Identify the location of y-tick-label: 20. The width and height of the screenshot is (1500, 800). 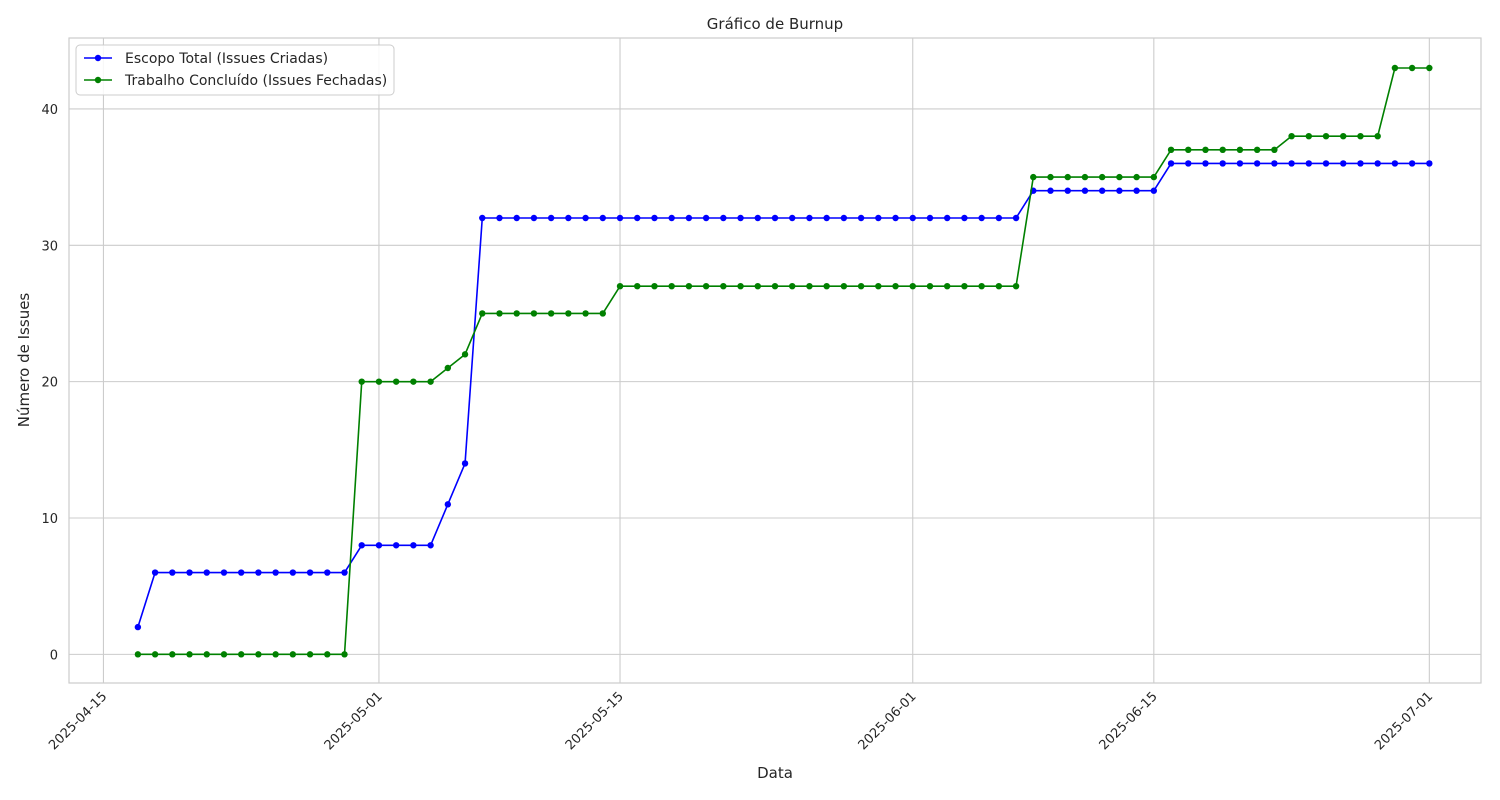
(49, 383).